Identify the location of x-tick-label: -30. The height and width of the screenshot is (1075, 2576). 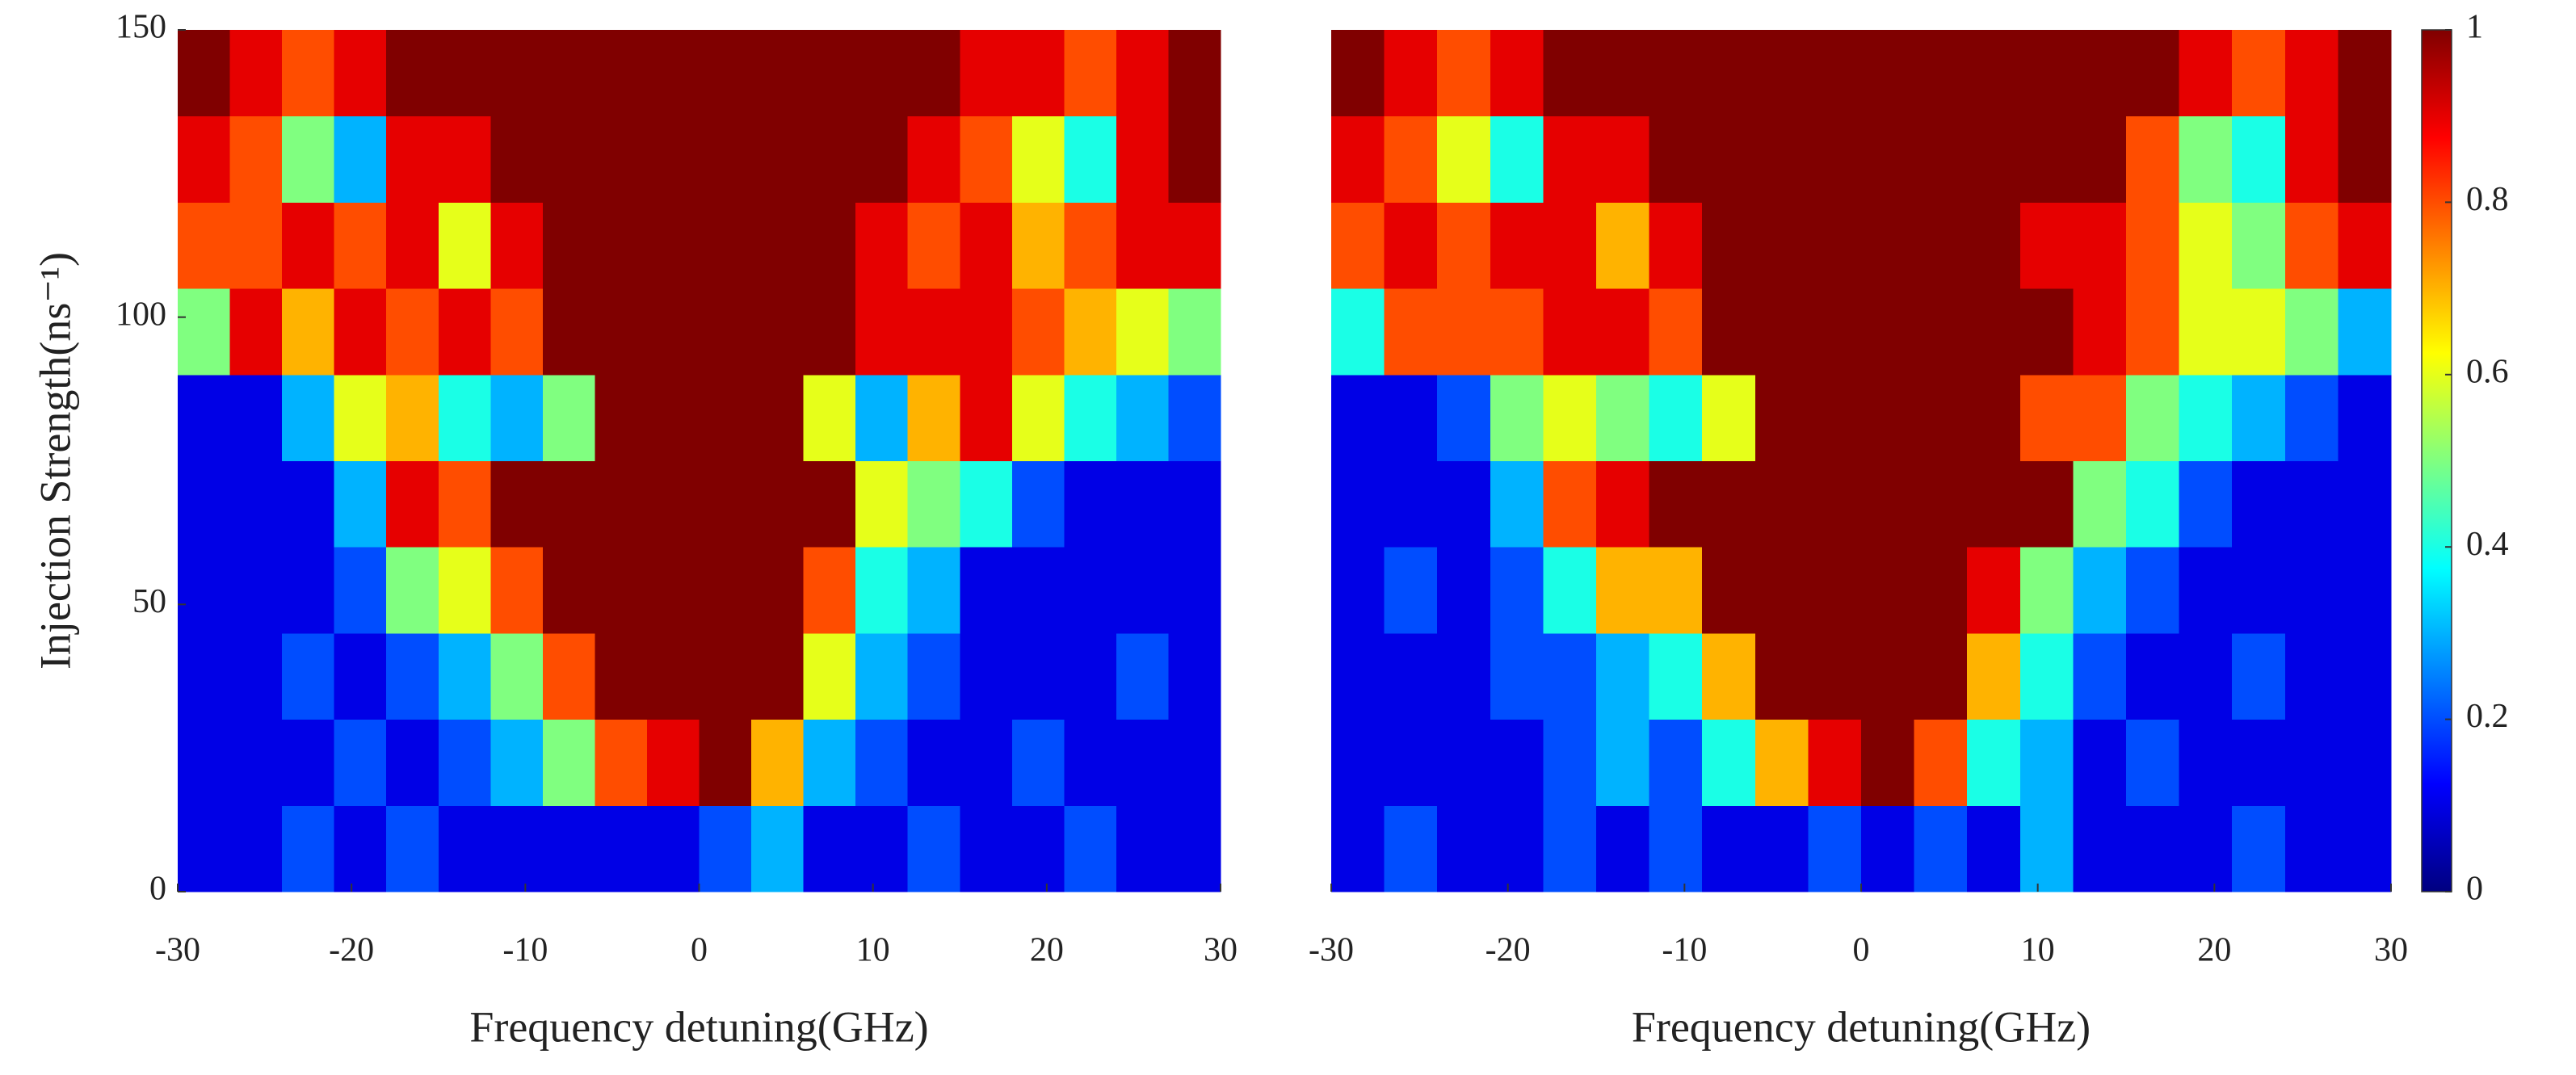
(177, 951).